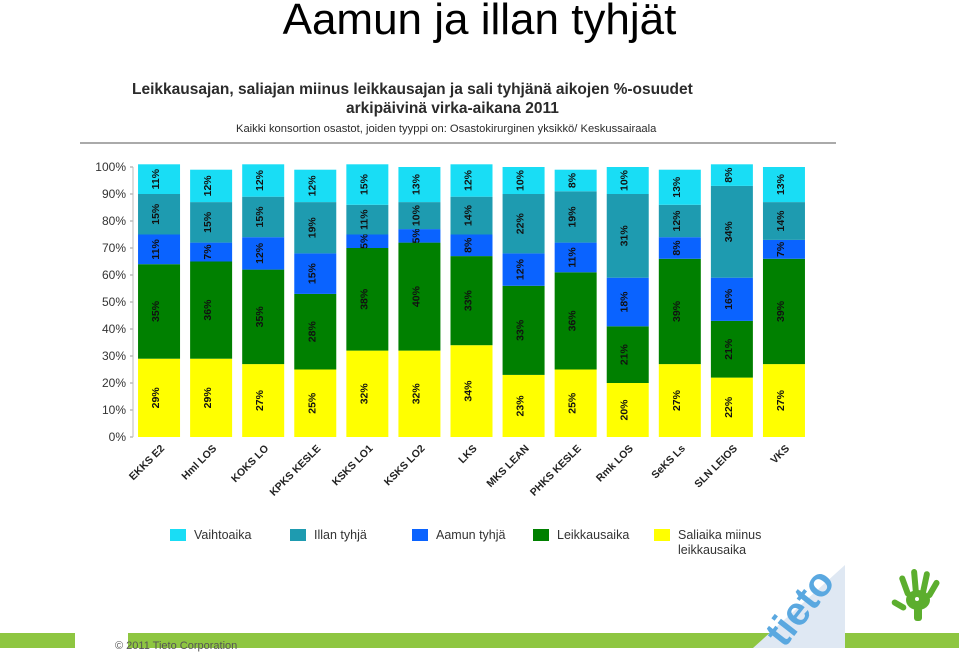 This screenshot has height=652, width=959. What do you see at coordinates (625, 236) in the screenshot?
I see `data-label: 31%` at bounding box center [625, 236].